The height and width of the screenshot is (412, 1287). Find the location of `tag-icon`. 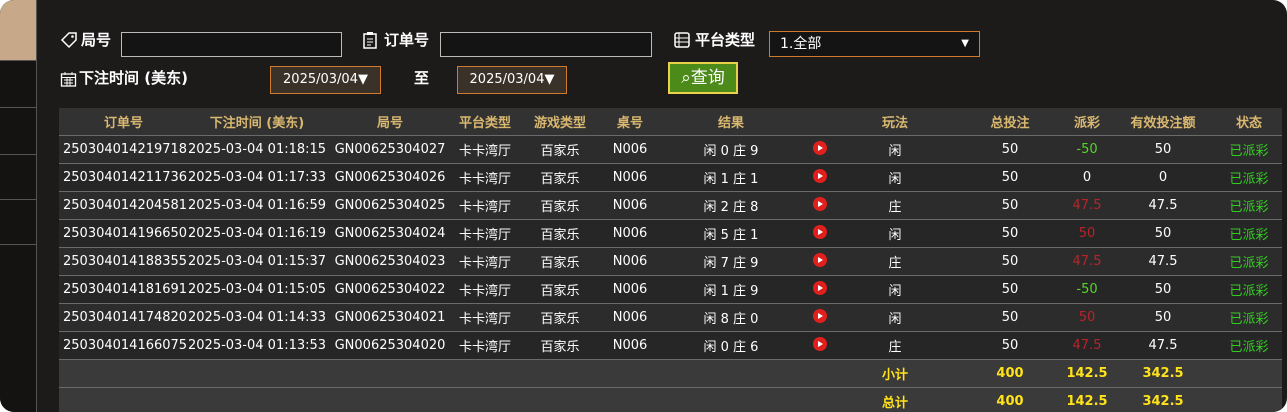

tag-icon is located at coordinates (68, 40).